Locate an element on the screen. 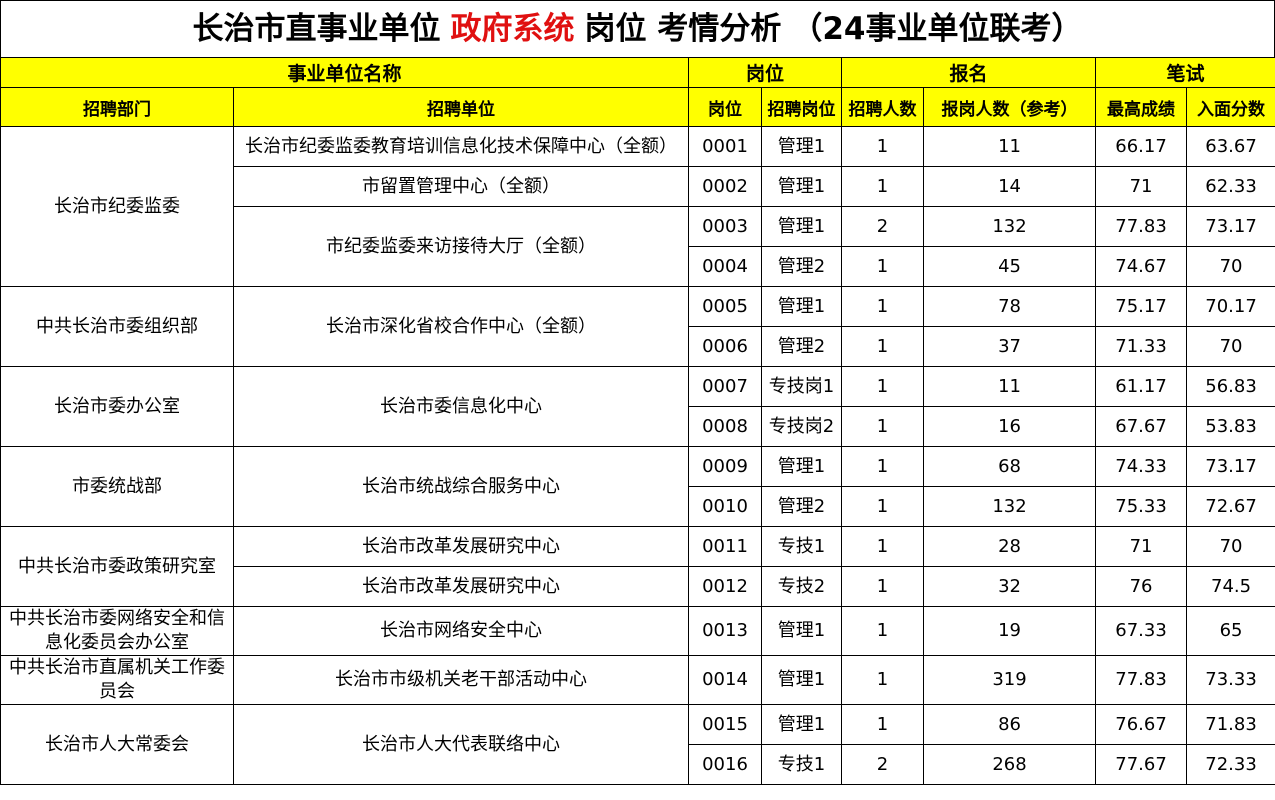 Image resolution: width=1275 pixels, height=800 pixels. interview-score-cell: 72.67 is located at coordinates (1230, 506).